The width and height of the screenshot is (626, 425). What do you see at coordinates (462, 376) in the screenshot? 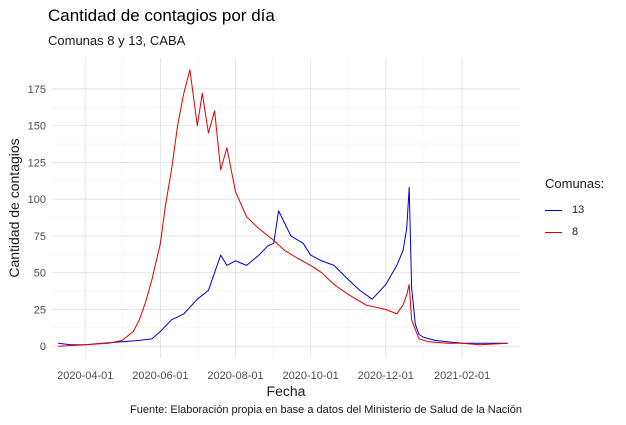
I see `x-tick-label: 2021-02-01` at bounding box center [462, 376].